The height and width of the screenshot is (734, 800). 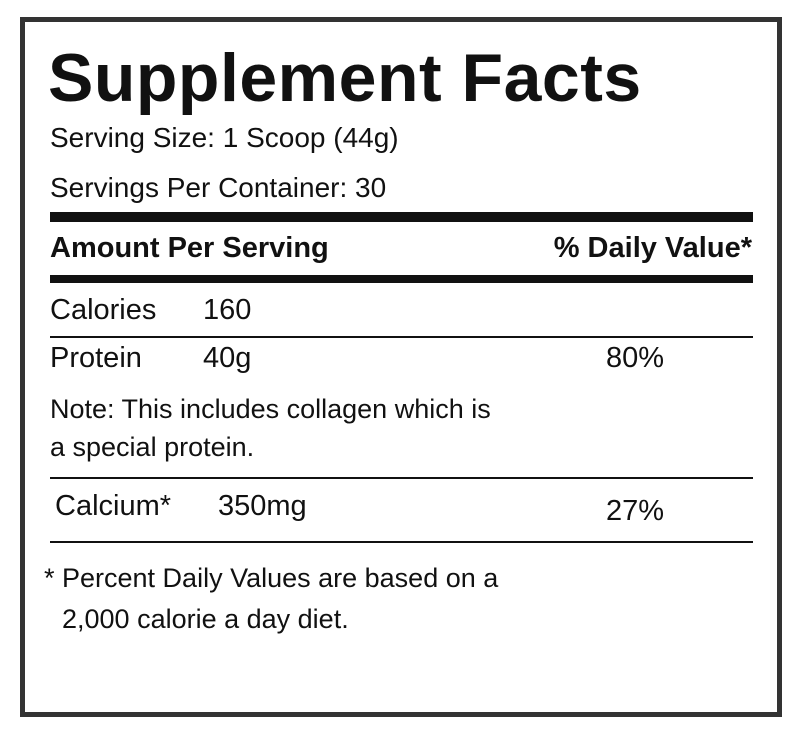 I want to click on amount-header: Amount Per Serving, so click(x=189, y=248).